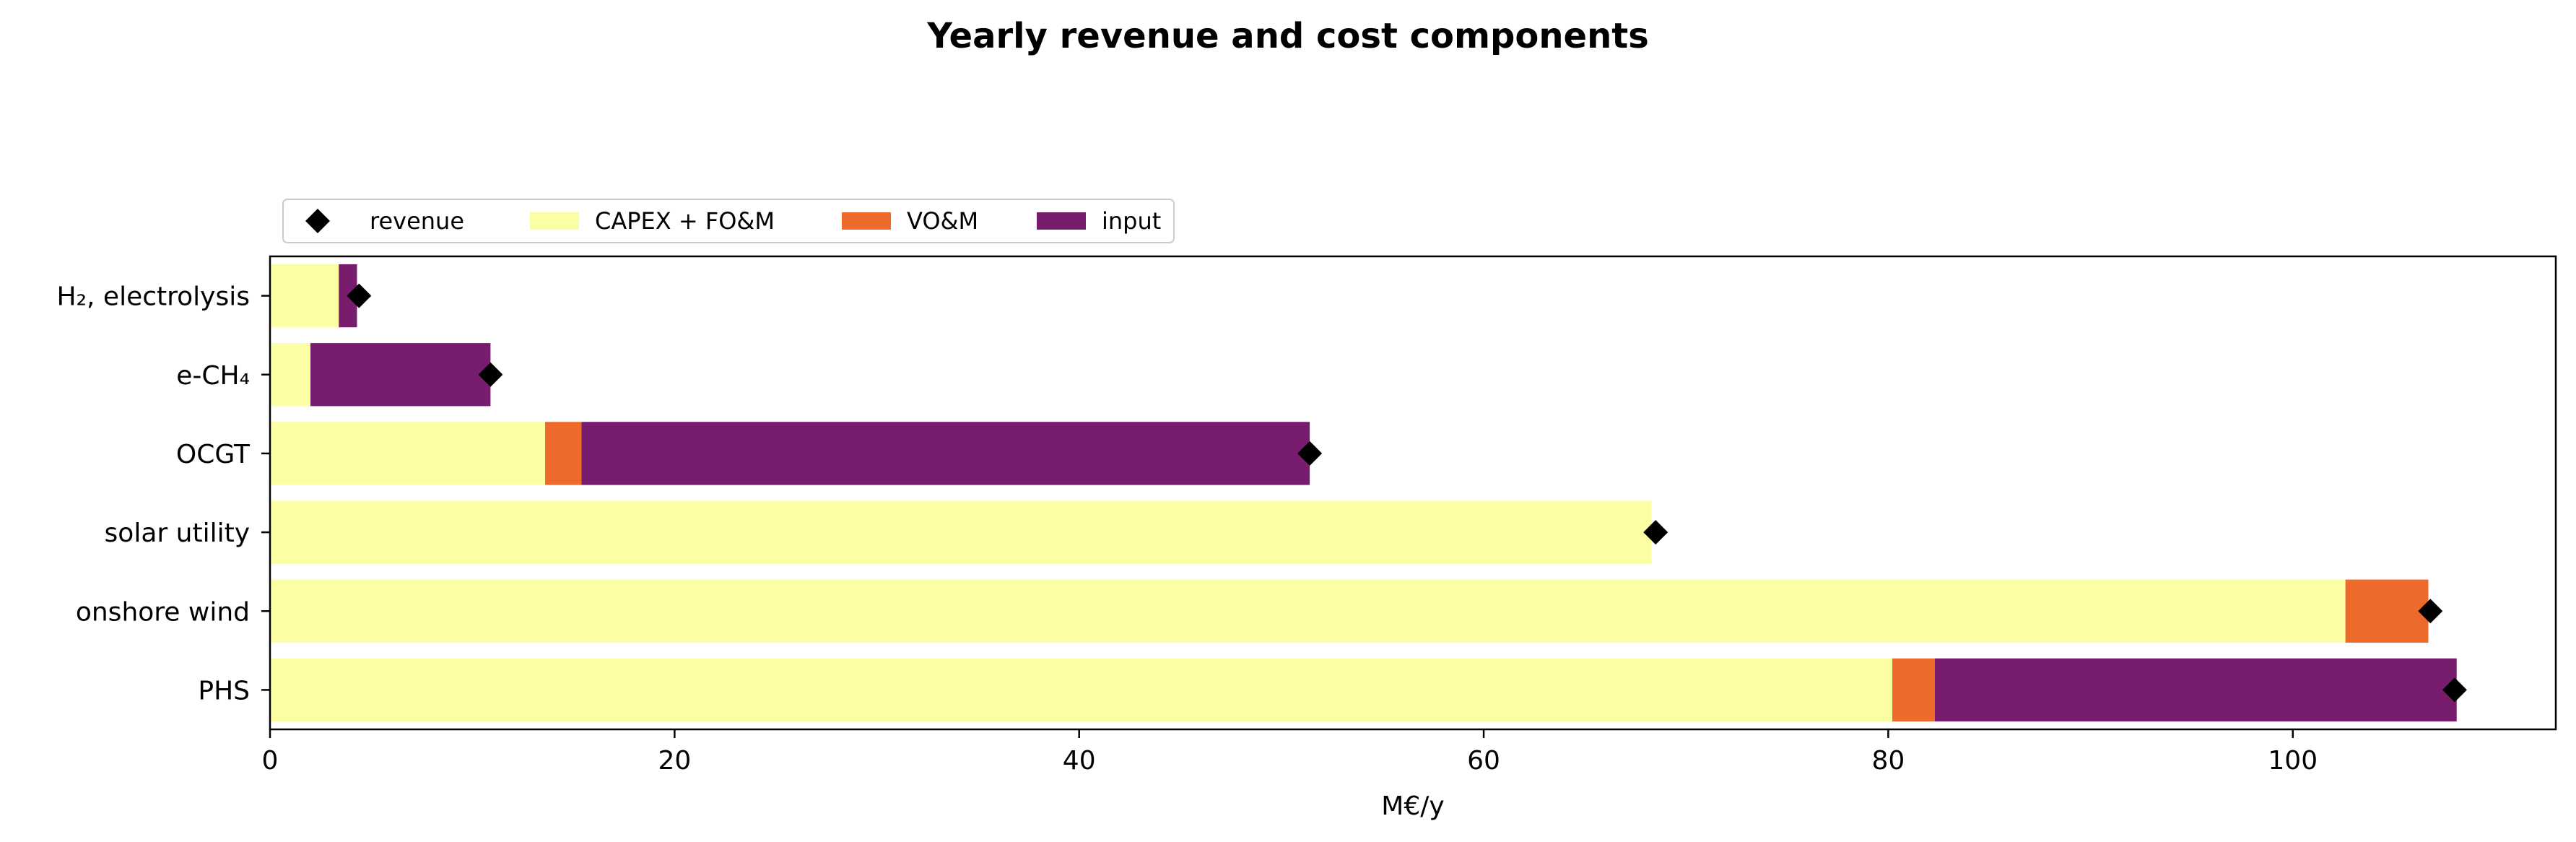  I want to click on x-tick-label: 40, so click(1079, 761).